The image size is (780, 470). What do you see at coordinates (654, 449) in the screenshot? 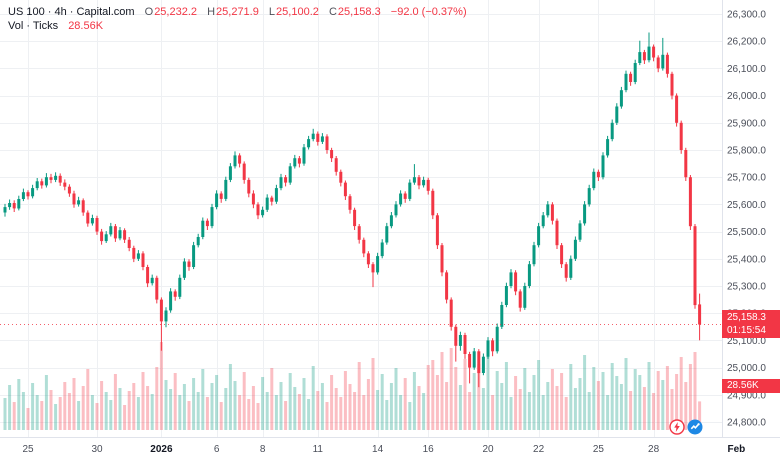
I see `svg-text: 28` at bounding box center [654, 449].